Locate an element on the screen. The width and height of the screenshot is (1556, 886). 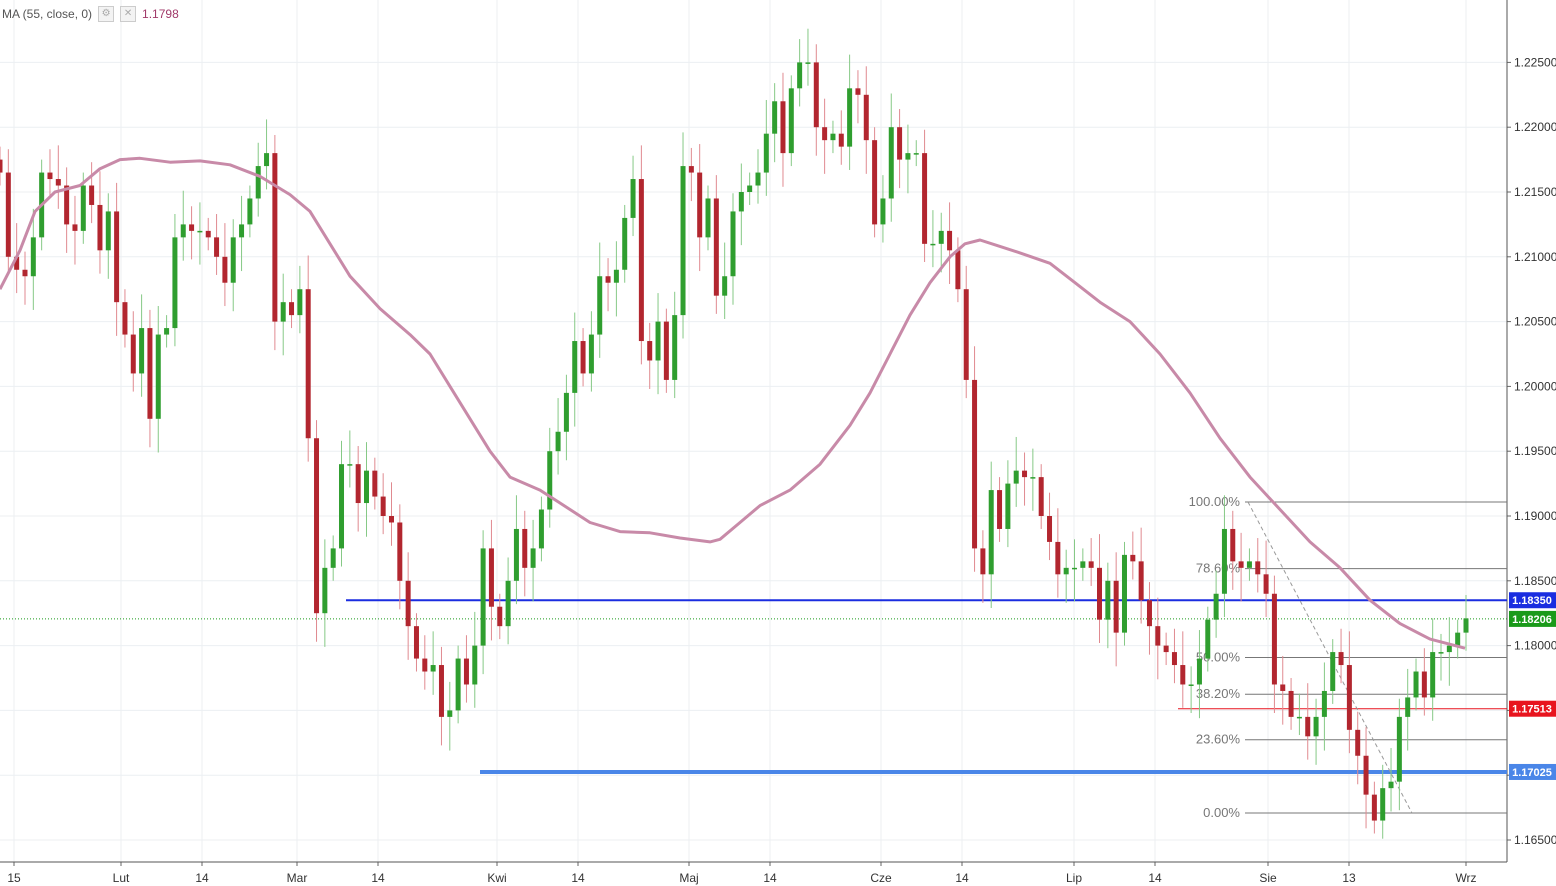
price-tick-label: 1.19000 is located at coordinates (1535, 516).